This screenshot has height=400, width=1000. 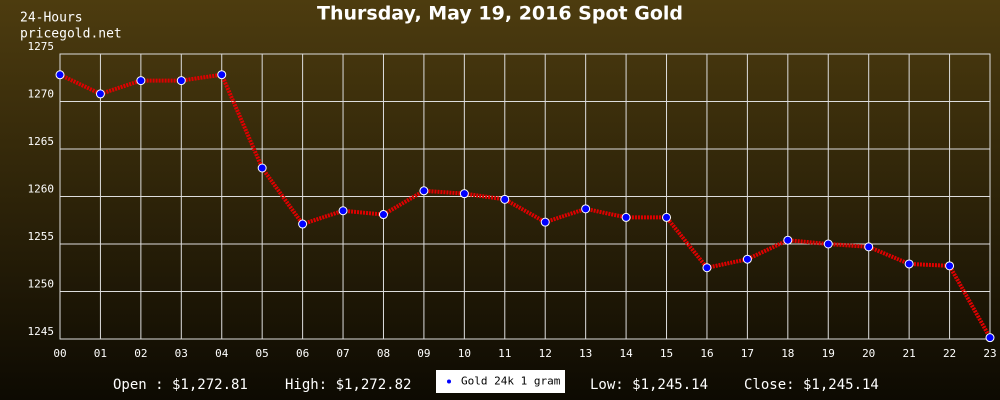 I want to click on x-tick-label: 06, so click(x=302, y=353).